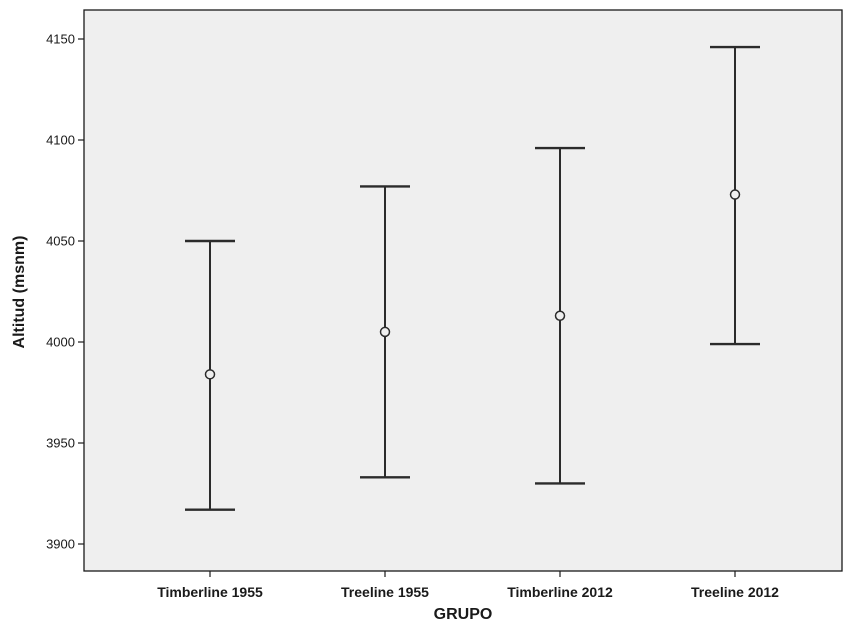  Describe the element at coordinates (65, 292) in the screenshot. I see `y-axis: 3900 3950 4000 4050 4100 4150` at that location.